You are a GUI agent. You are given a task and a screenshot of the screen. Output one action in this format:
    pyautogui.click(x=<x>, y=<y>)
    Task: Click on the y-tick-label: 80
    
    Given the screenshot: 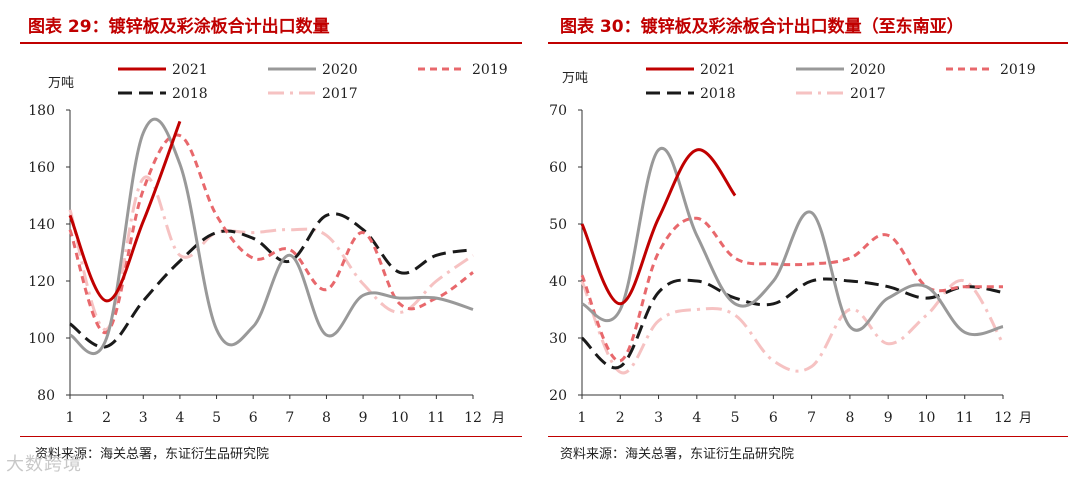 What is the action you would take?
    pyautogui.click(x=46, y=396)
    